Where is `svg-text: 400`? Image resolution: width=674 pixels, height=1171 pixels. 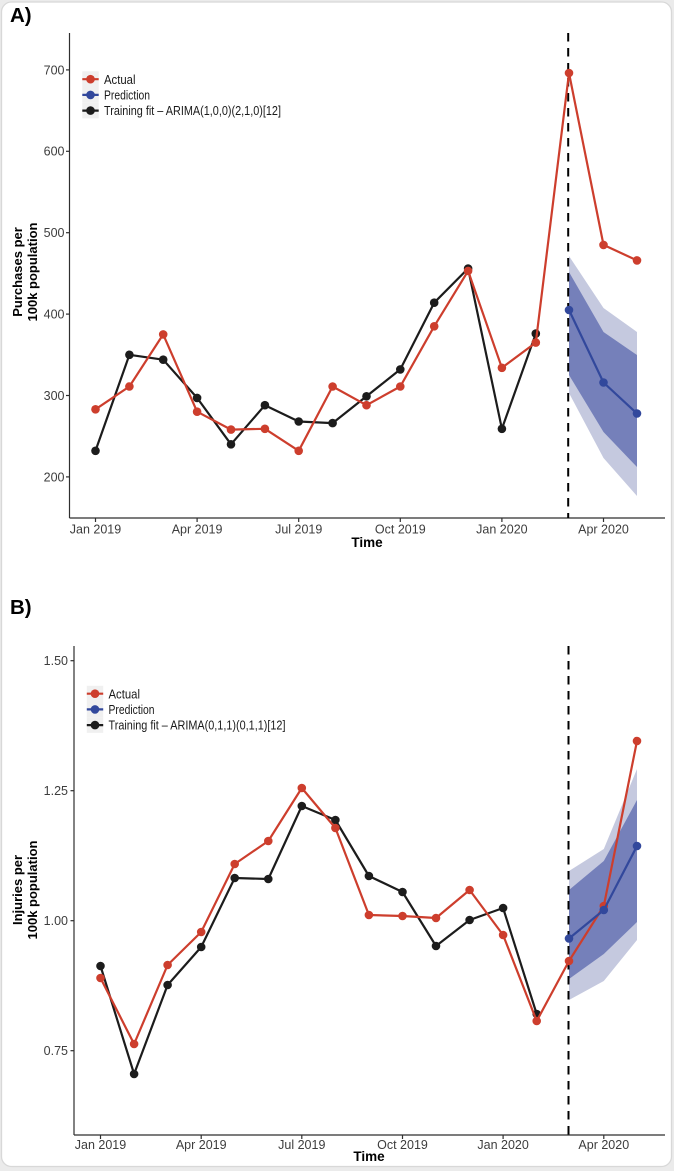 svg-text: 400 is located at coordinates (54, 315).